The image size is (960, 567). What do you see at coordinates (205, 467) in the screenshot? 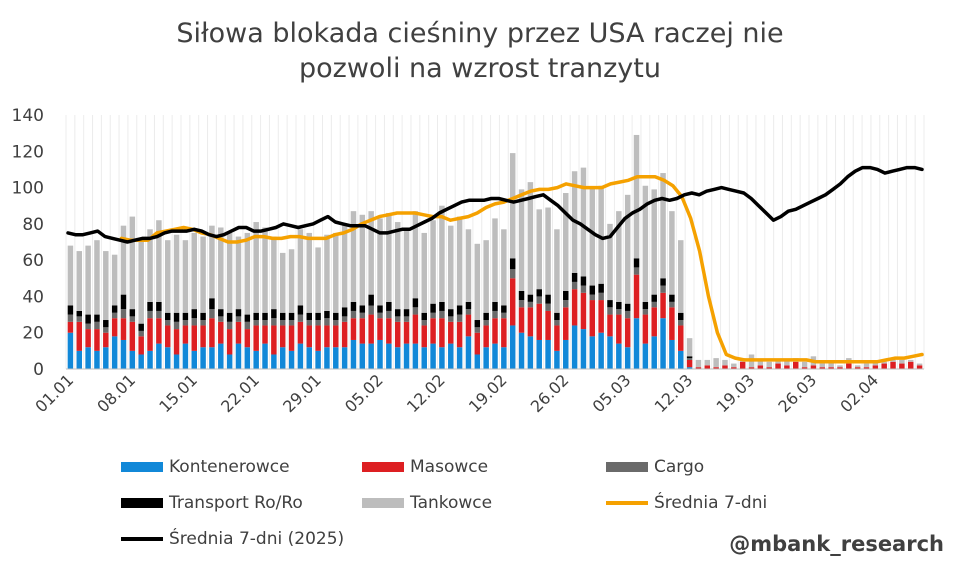
I see `legend-item-kontenerowce: Kontenerowce` at bounding box center [205, 467].